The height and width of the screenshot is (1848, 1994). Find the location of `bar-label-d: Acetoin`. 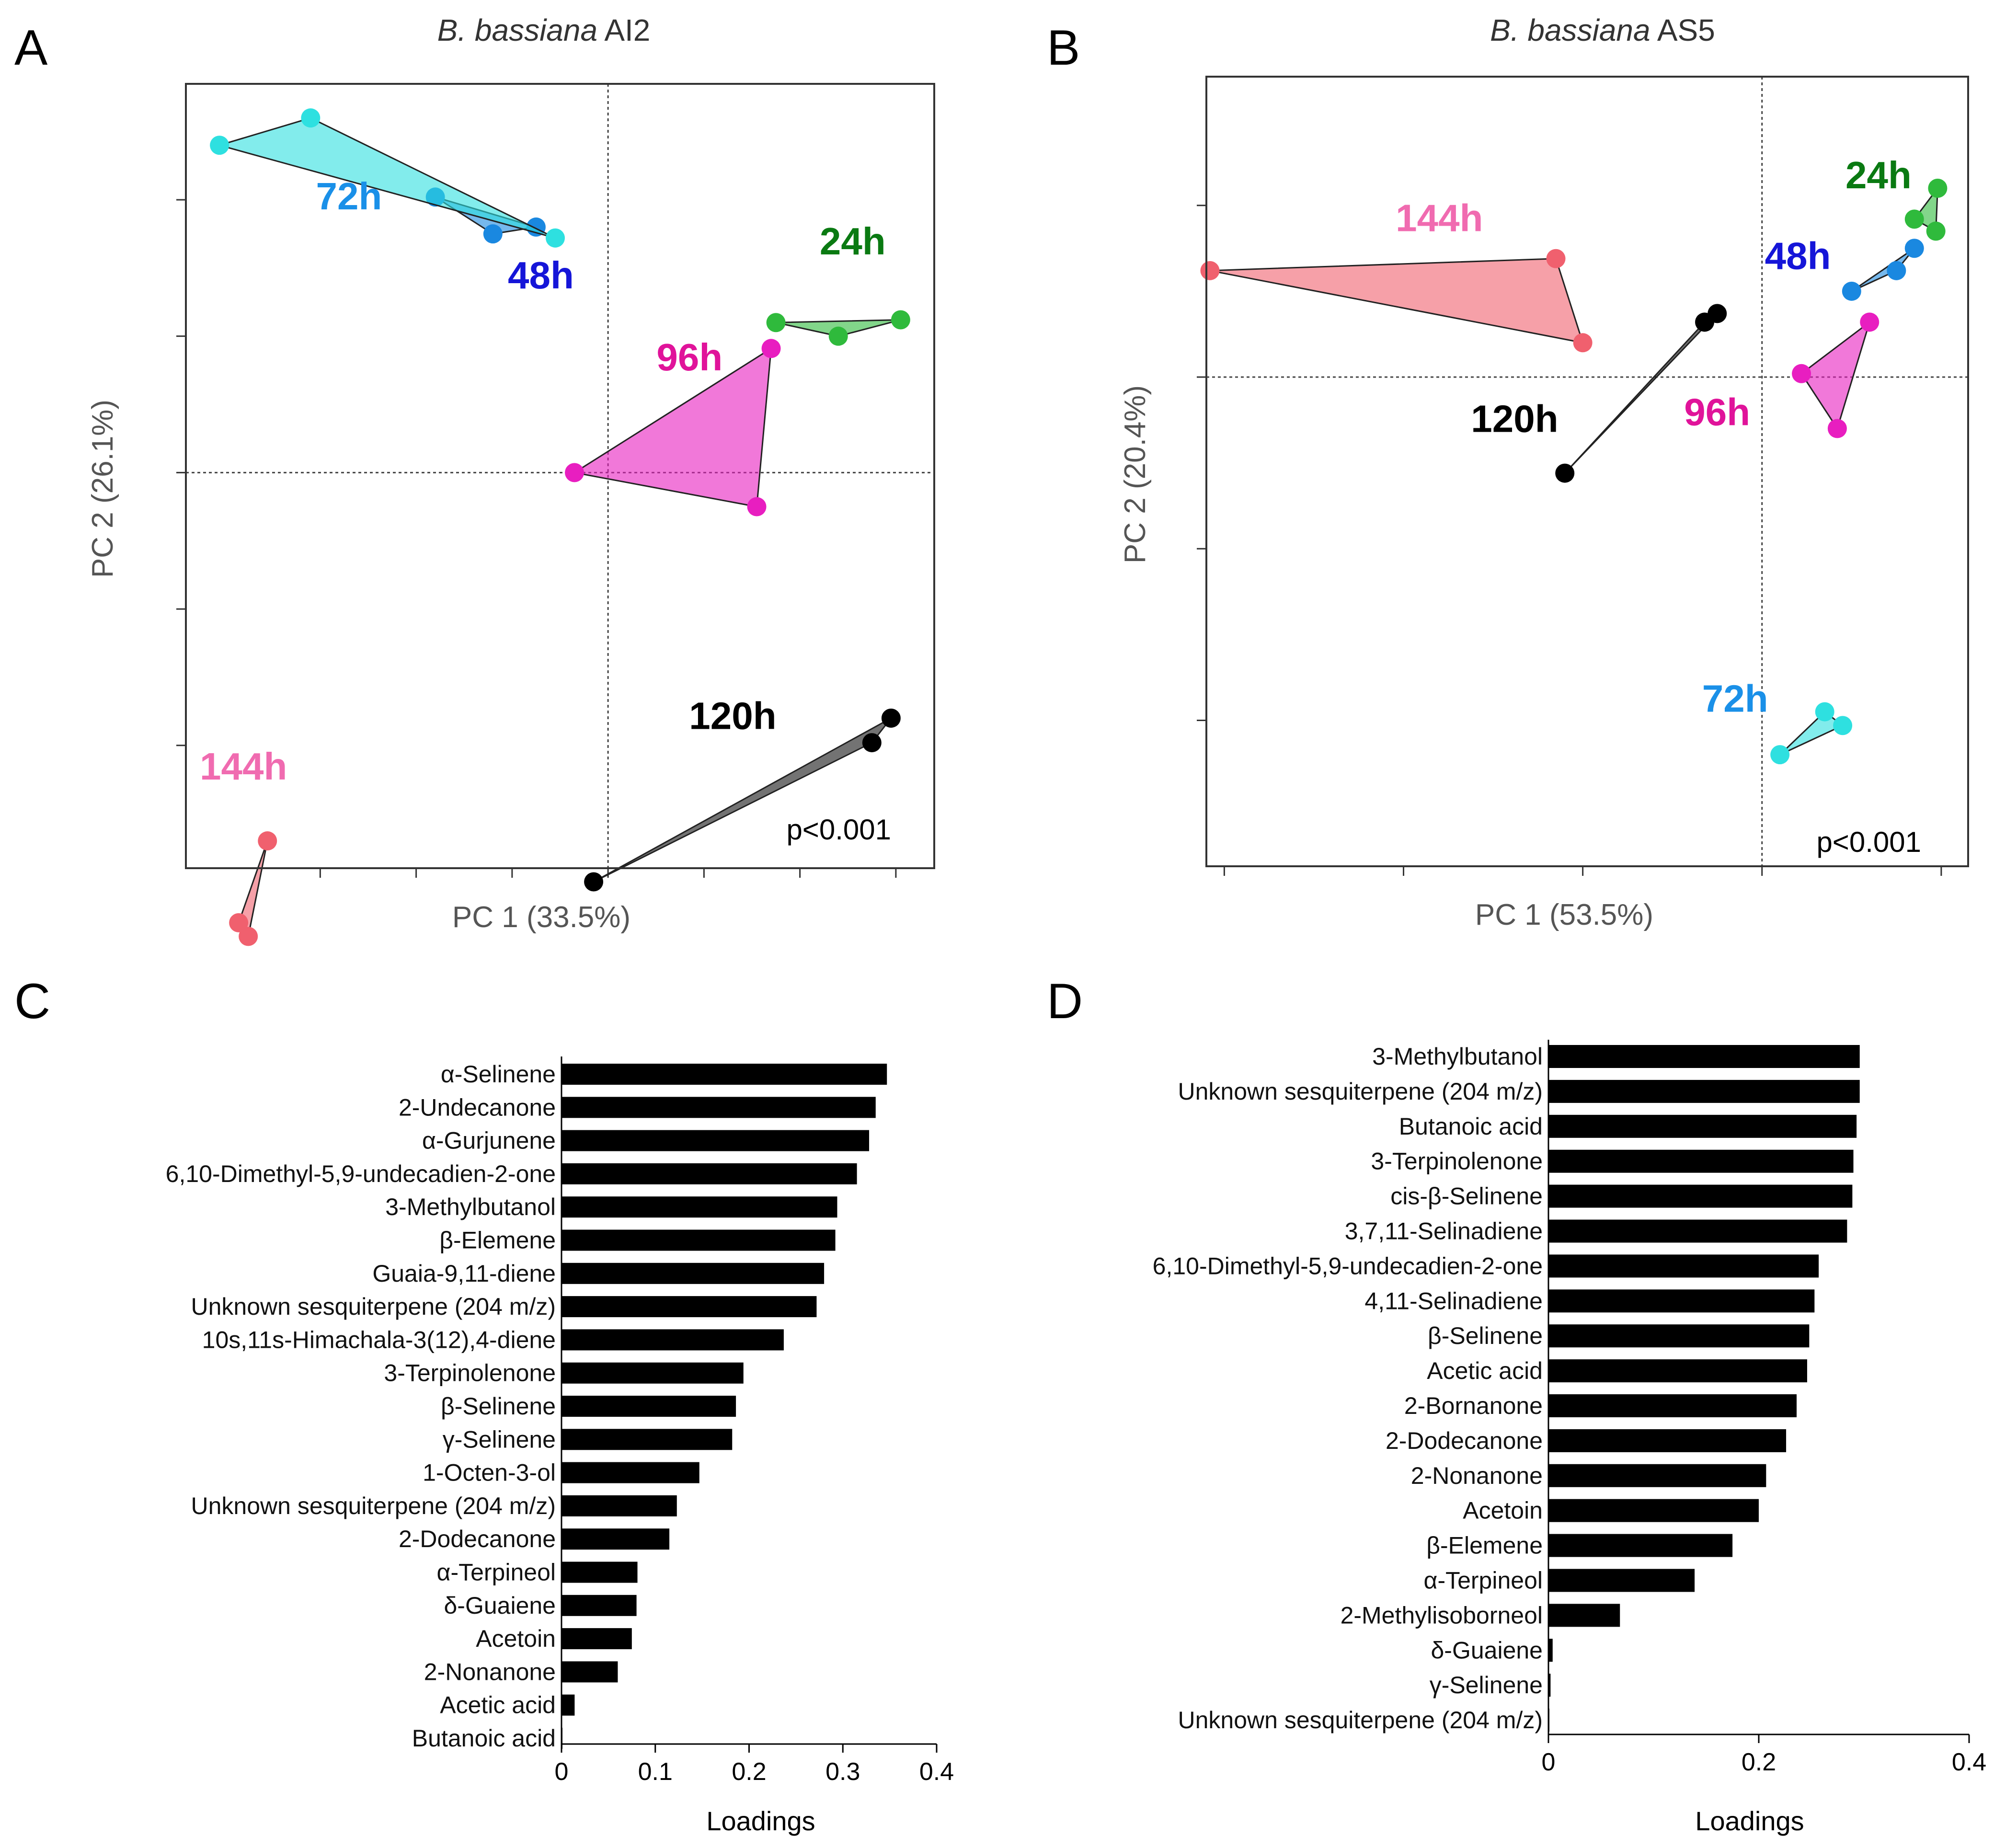

bar-label-d: Acetoin is located at coordinates (1503, 1510).